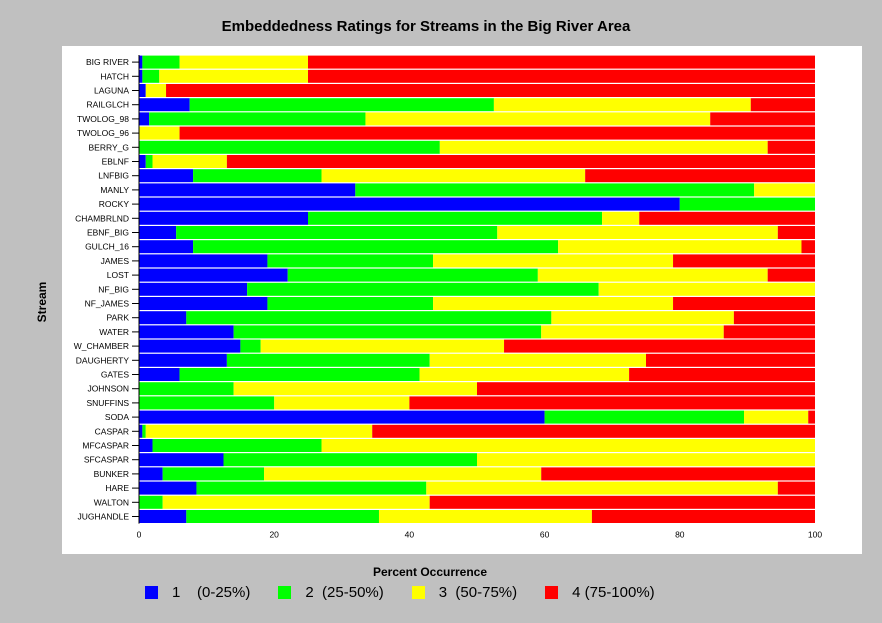  I want to click on category-label: JUGHANDLE, so click(104, 517).